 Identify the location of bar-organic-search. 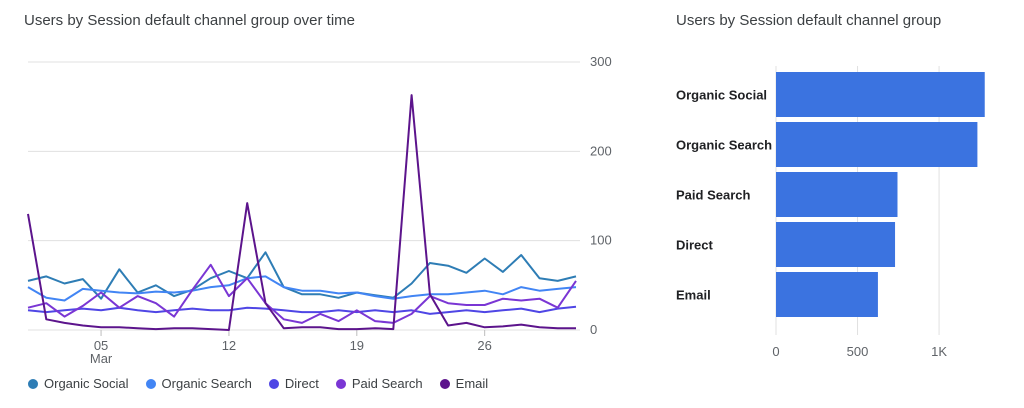
(877, 144).